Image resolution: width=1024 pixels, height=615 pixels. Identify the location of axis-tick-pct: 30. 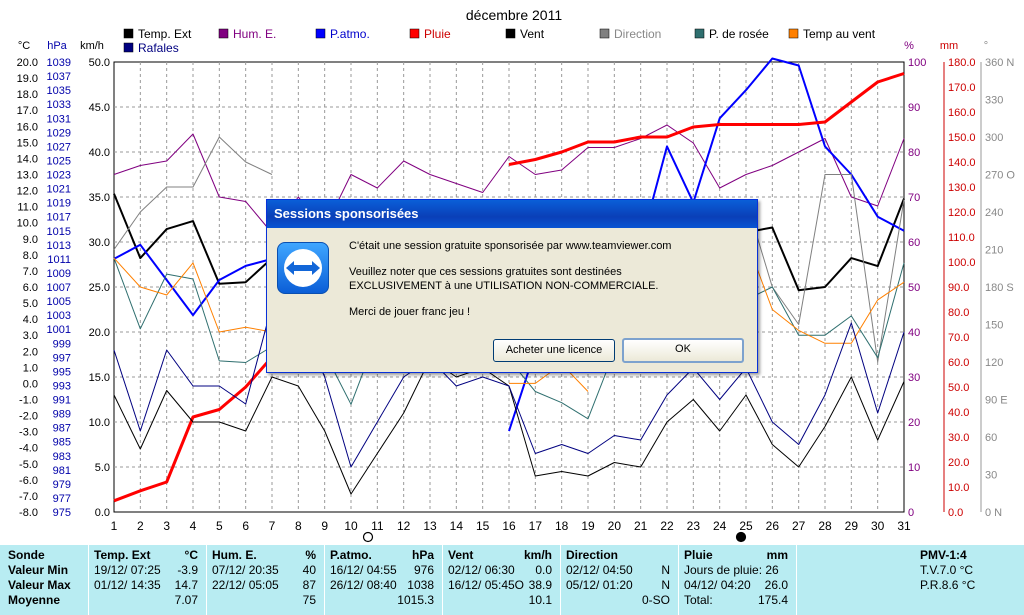
(914, 378).